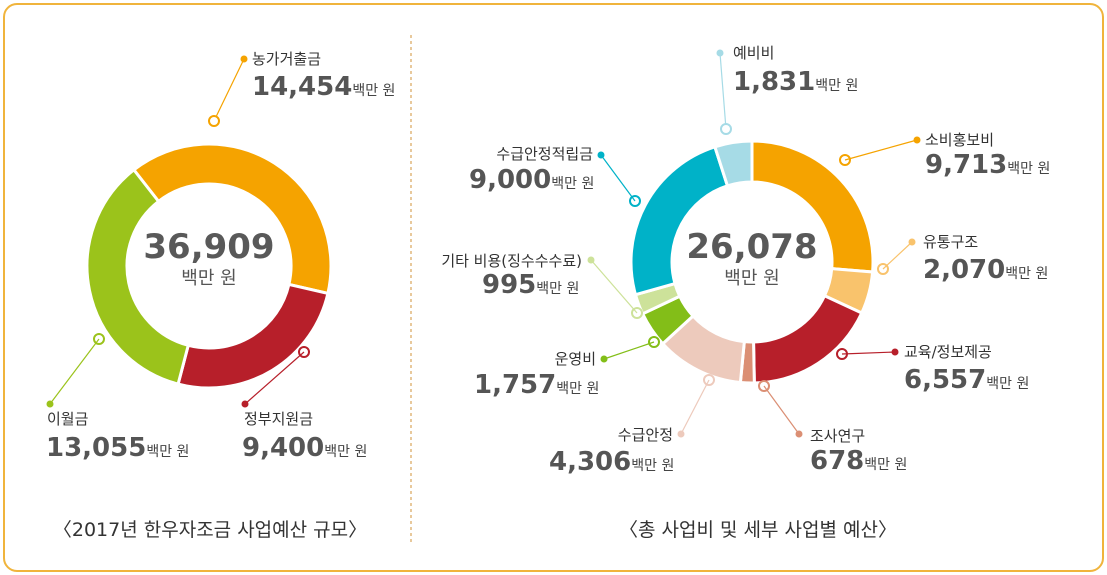 This screenshot has height=575, width=1107. Describe the element at coordinates (68, 419) in the screenshot. I see `slice-label: 이월금` at that location.